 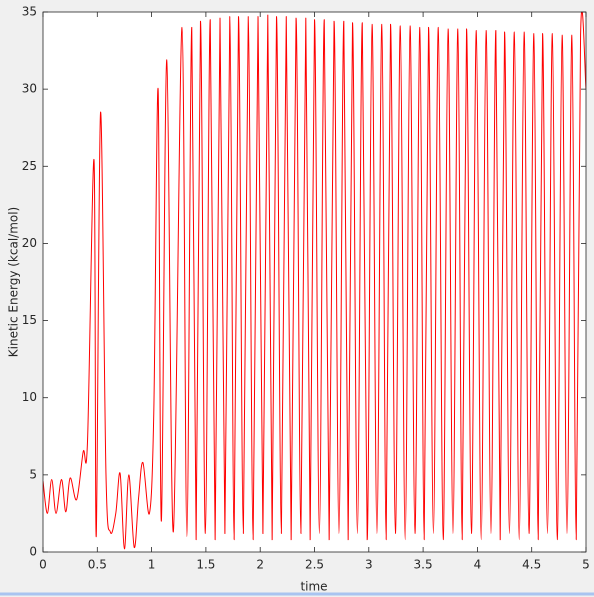 What do you see at coordinates (152, 565) in the screenshot?
I see `x-tick-label: 1` at bounding box center [152, 565].